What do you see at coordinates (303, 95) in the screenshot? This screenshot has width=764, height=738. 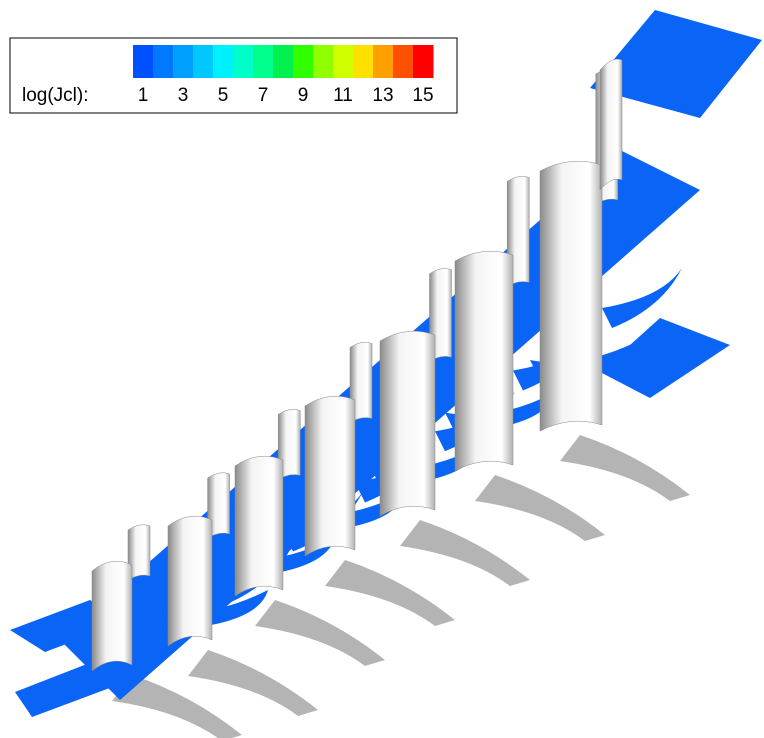 I see `tick-label: 9` at bounding box center [303, 95].